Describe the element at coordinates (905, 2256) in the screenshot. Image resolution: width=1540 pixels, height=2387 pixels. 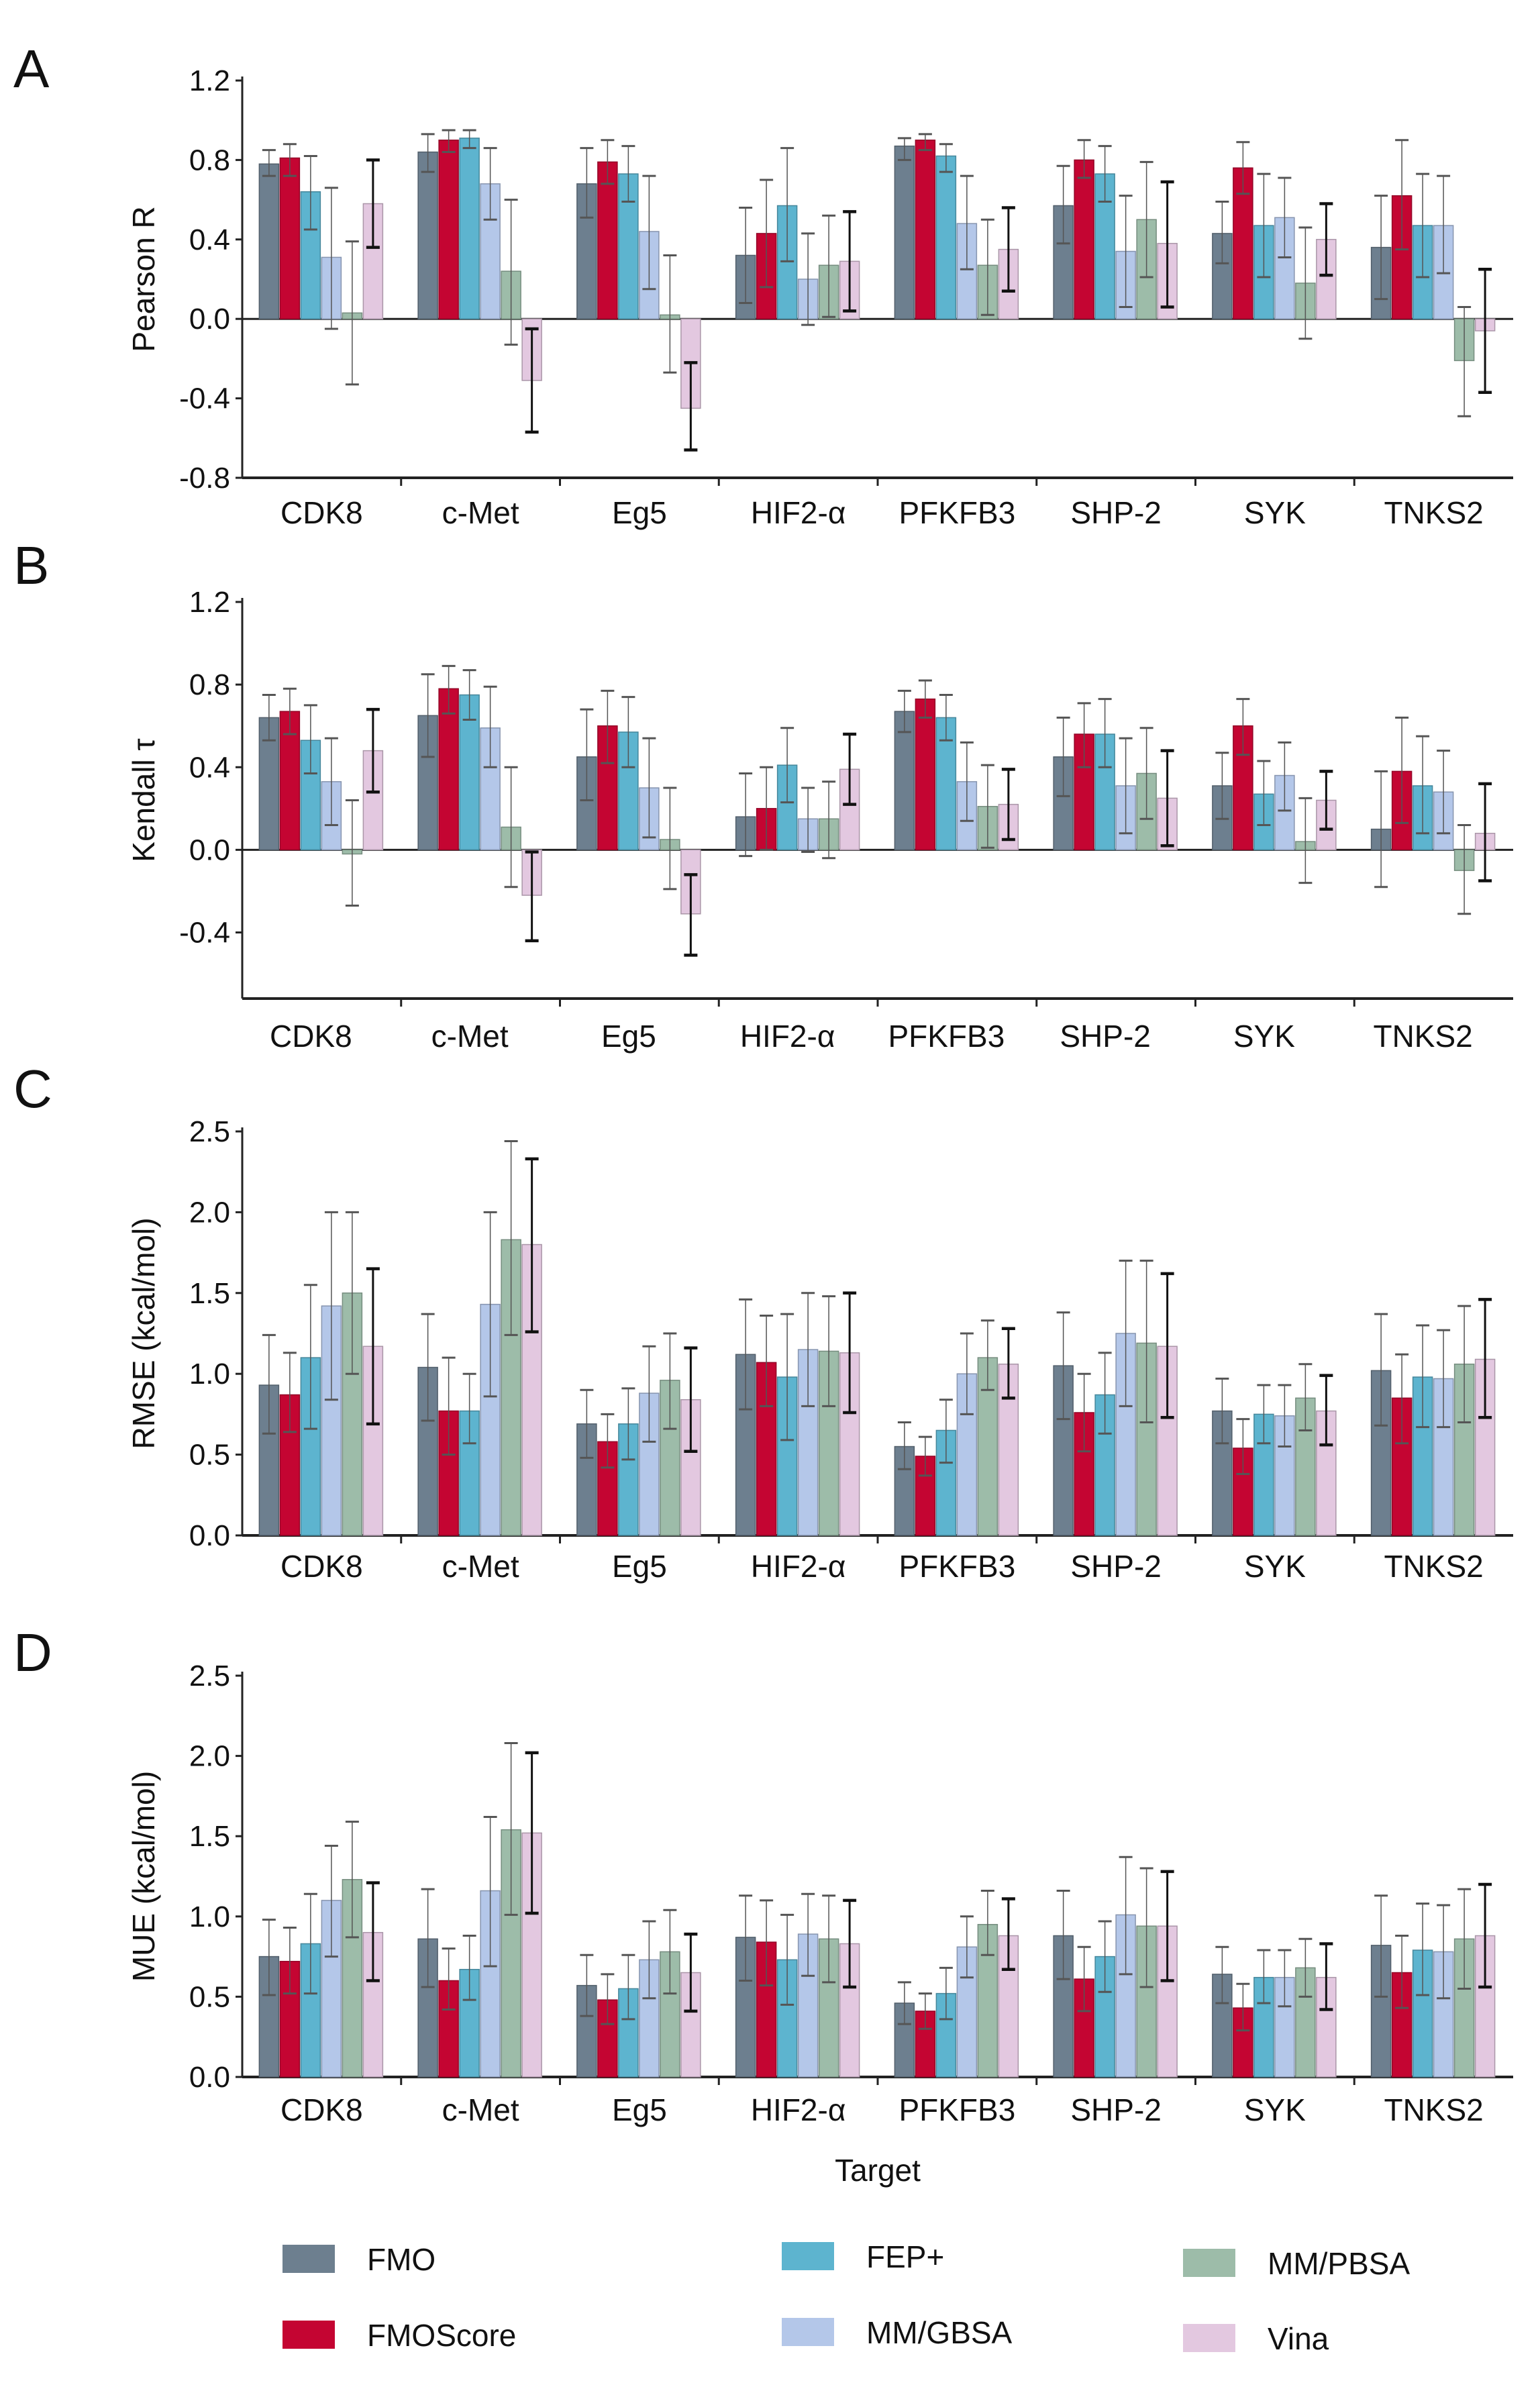
I see `legend-label: FEP+` at that location.